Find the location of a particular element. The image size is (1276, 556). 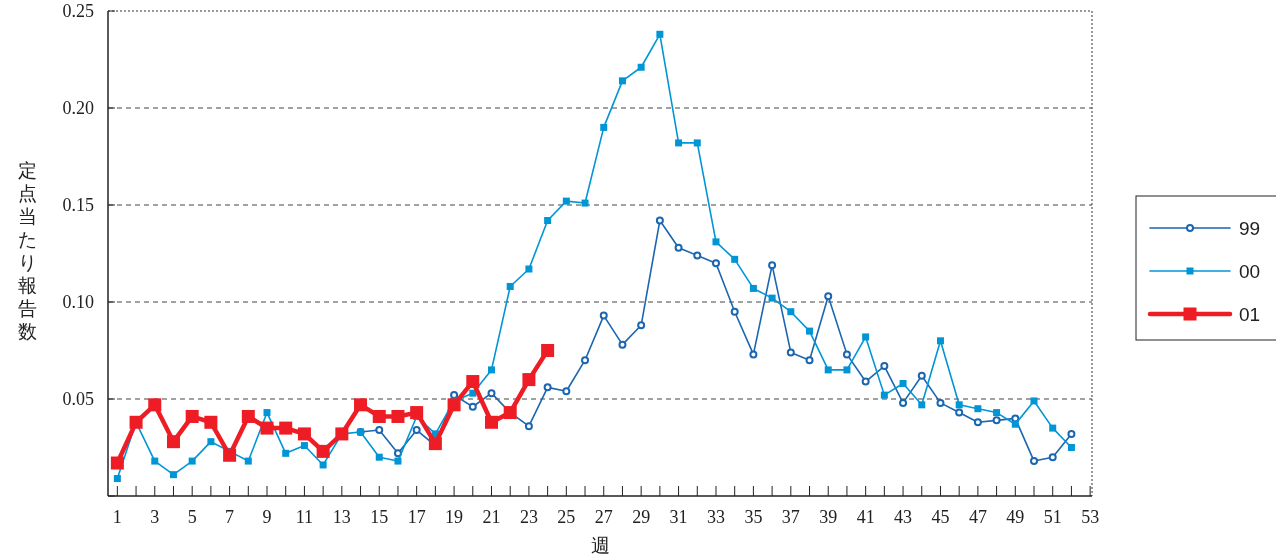

x-tick-label: 51 is located at coordinates (1052, 517).